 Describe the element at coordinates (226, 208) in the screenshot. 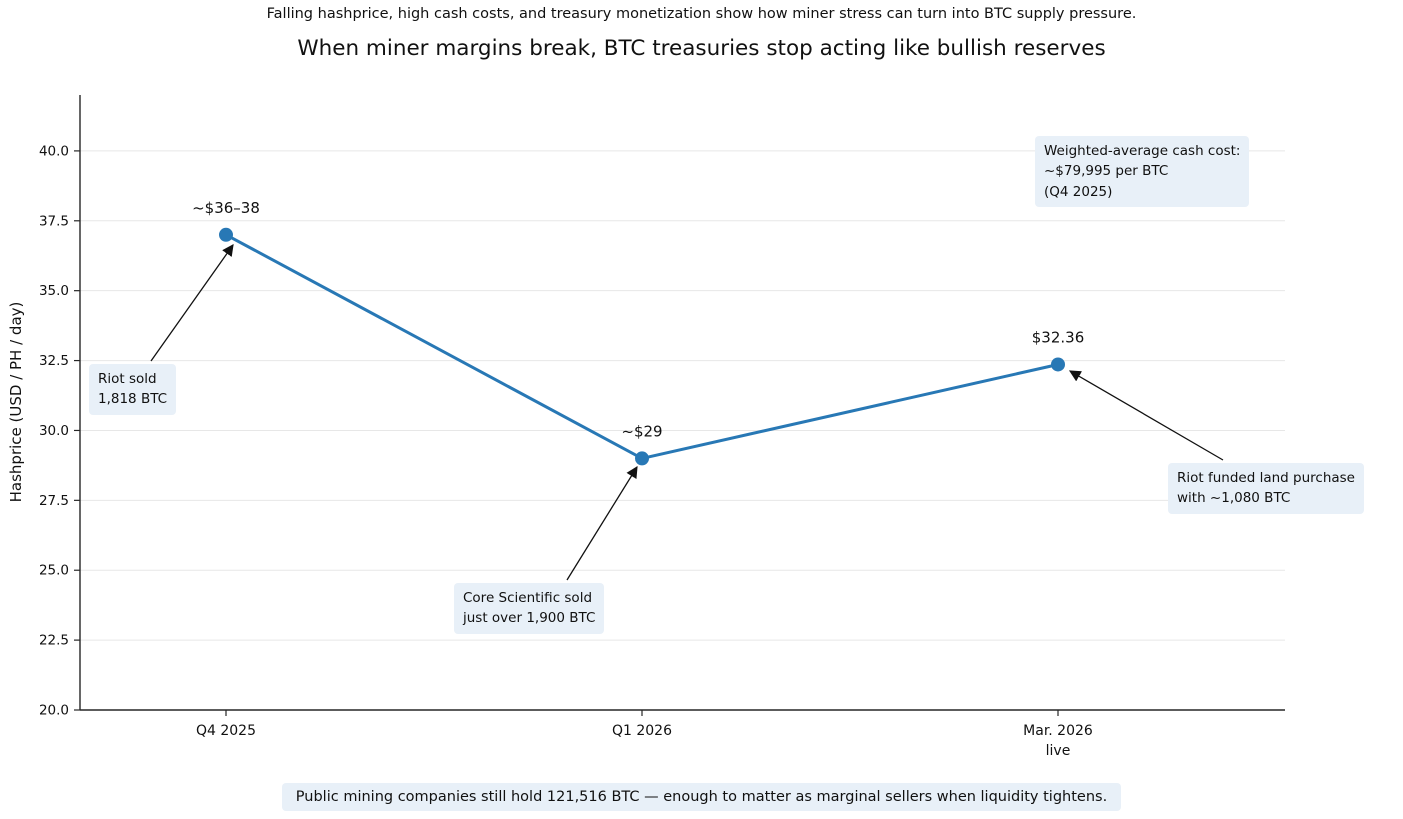

I see `point-label: ~$36–38` at that location.